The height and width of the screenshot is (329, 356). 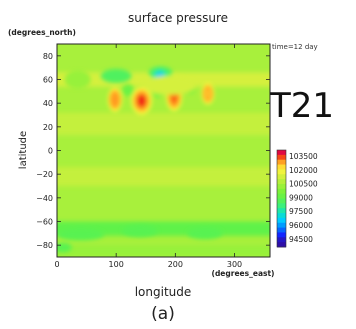 What do you see at coordinates (301, 239) in the screenshot?
I see `colorbar-label: 94500` at bounding box center [301, 239].